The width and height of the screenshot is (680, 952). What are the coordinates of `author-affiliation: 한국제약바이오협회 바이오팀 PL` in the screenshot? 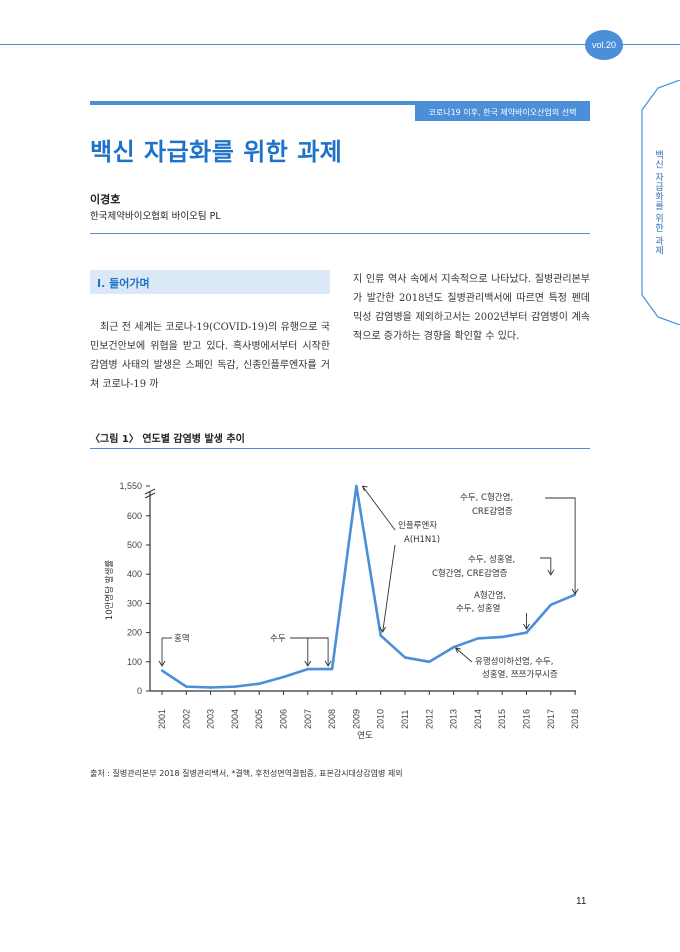 It's located at (155, 216).